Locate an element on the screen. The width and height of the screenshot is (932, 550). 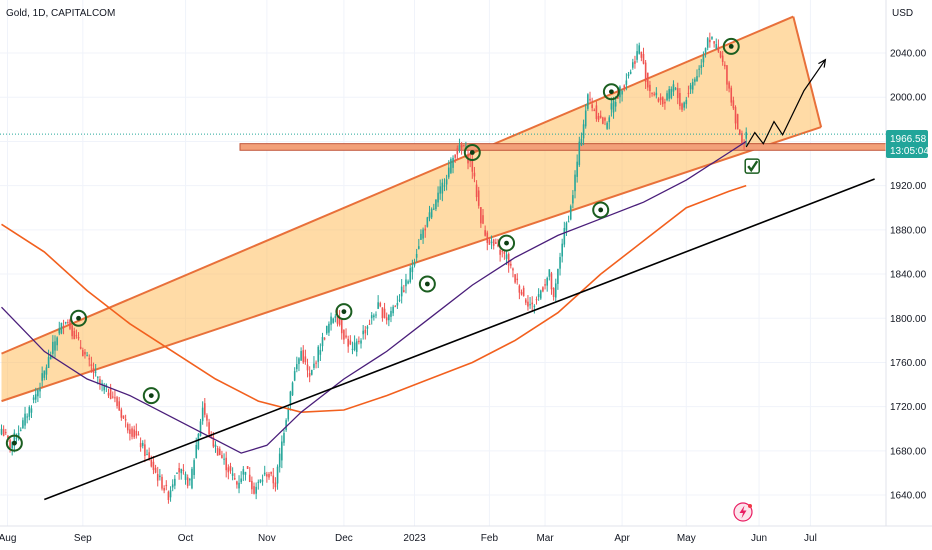
time-tick-label: May is located at coordinates (686, 538).